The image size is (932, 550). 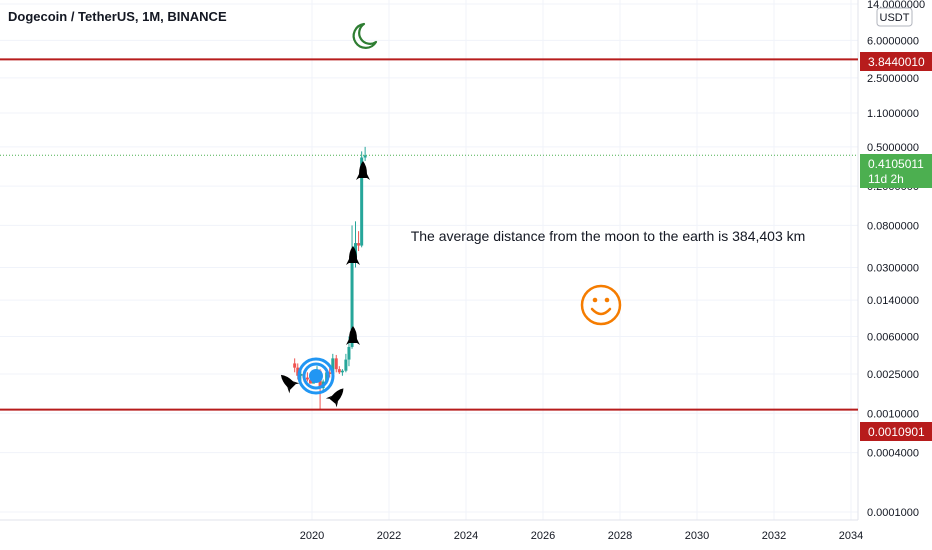 What do you see at coordinates (601, 305) in the screenshot?
I see `smiley-icon` at bounding box center [601, 305].